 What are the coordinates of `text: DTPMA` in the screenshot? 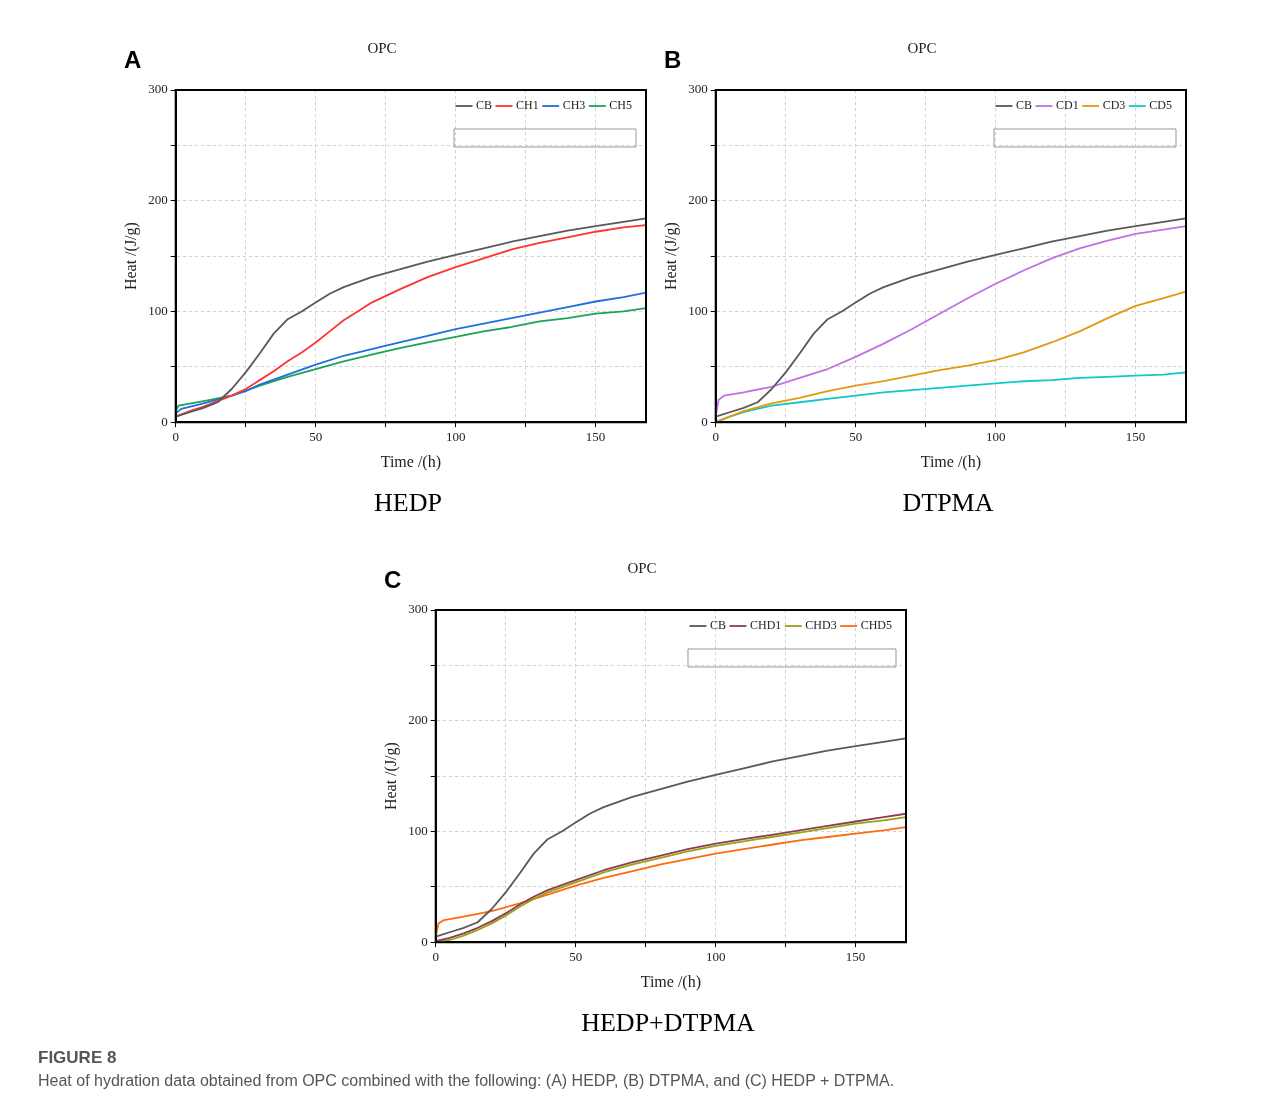 It's located at (948, 503).